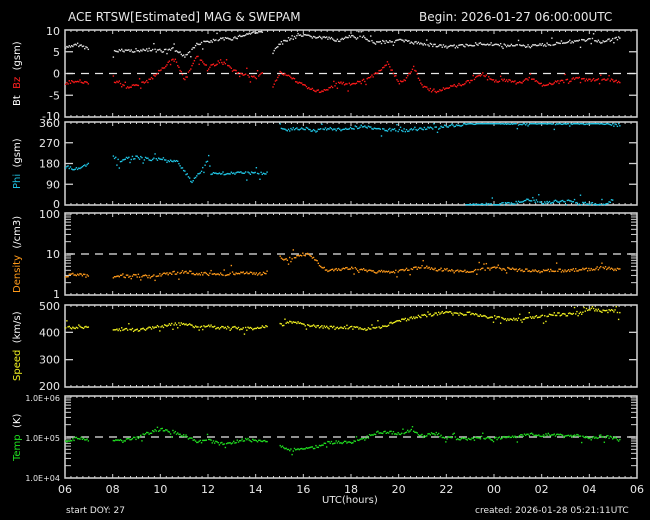 The height and width of the screenshot is (520, 650). Describe the element at coordinates (17, 254) in the screenshot. I see `y-axis-label: Density (/cm3)` at that location.